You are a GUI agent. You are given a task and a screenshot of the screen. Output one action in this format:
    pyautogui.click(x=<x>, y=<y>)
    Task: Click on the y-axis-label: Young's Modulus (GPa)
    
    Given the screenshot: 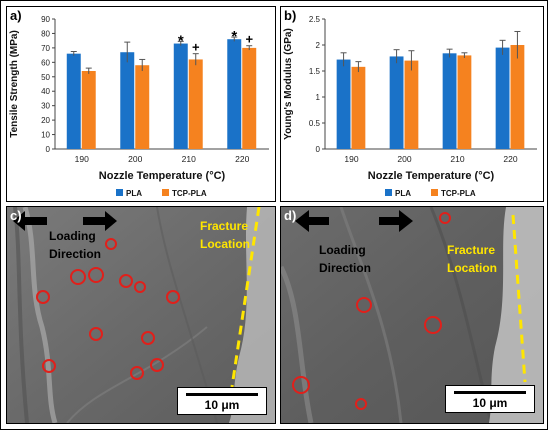 What is the action you would take?
    pyautogui.click(x=288, y=84)
    